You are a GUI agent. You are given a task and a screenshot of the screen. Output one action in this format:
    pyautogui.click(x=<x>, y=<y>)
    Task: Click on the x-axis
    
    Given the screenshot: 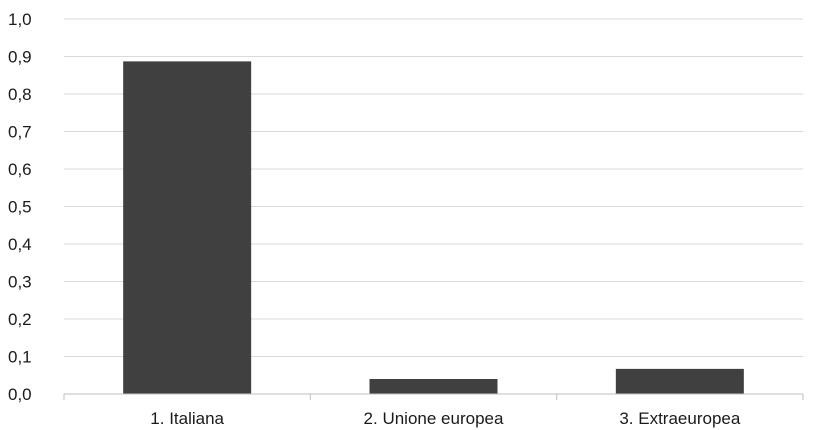 What is the action you would take?
    pyautogui.click(x=433, y=396)
    